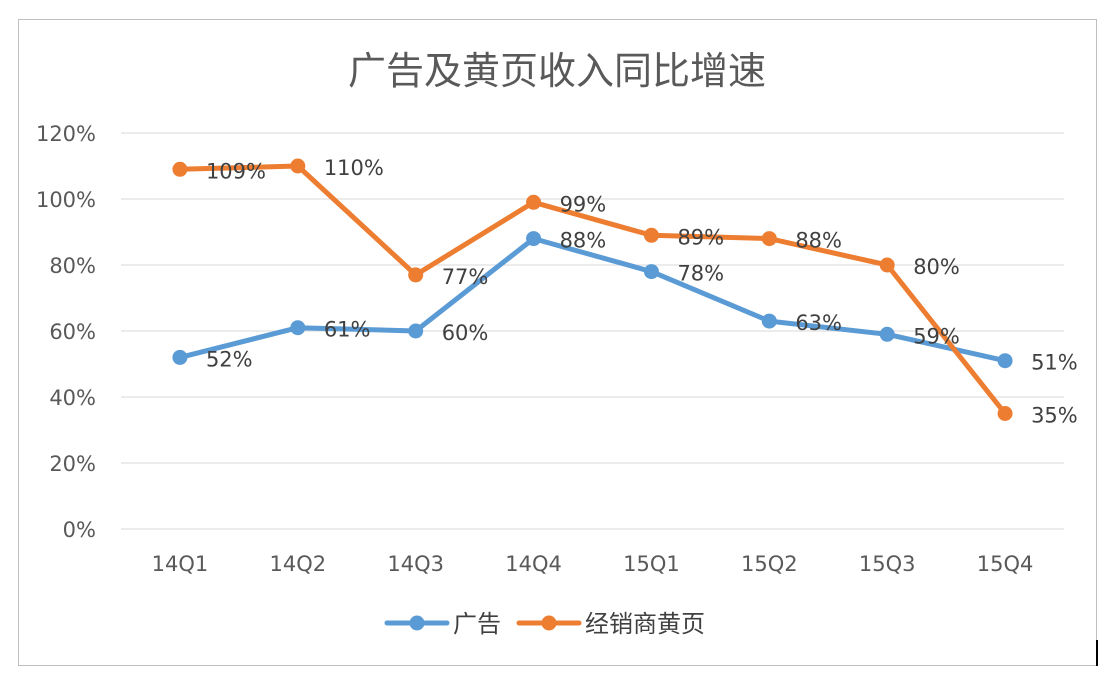 This screenshot has width=1117, height=693. Describe the element at coordinates (1054, 363) in the screenshot. I see `data-label: 51%` at that location.